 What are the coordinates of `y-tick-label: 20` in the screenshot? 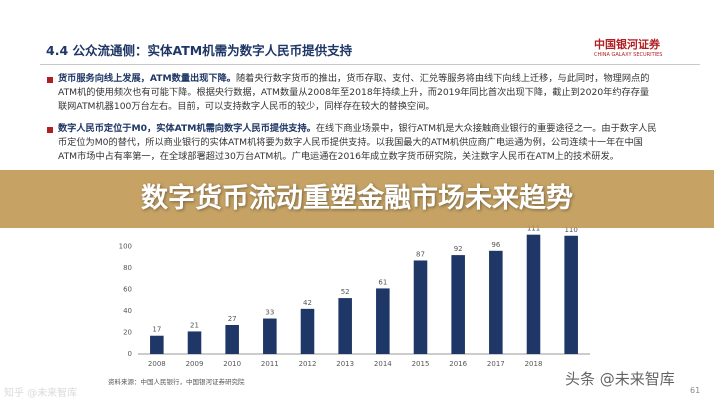 It's located at (127, 333).